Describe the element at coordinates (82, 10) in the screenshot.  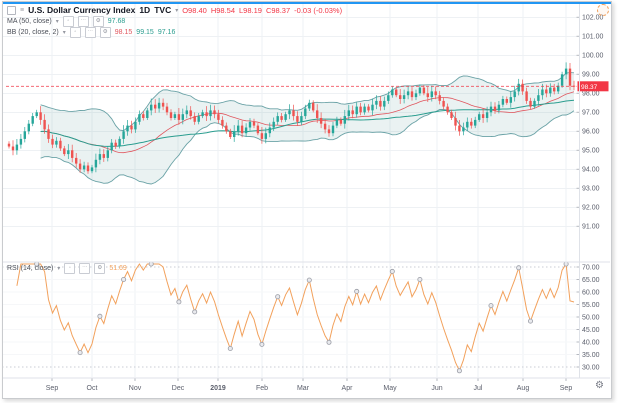
I see `symbol-title: U.S. Dollar Currency Index` at that location.